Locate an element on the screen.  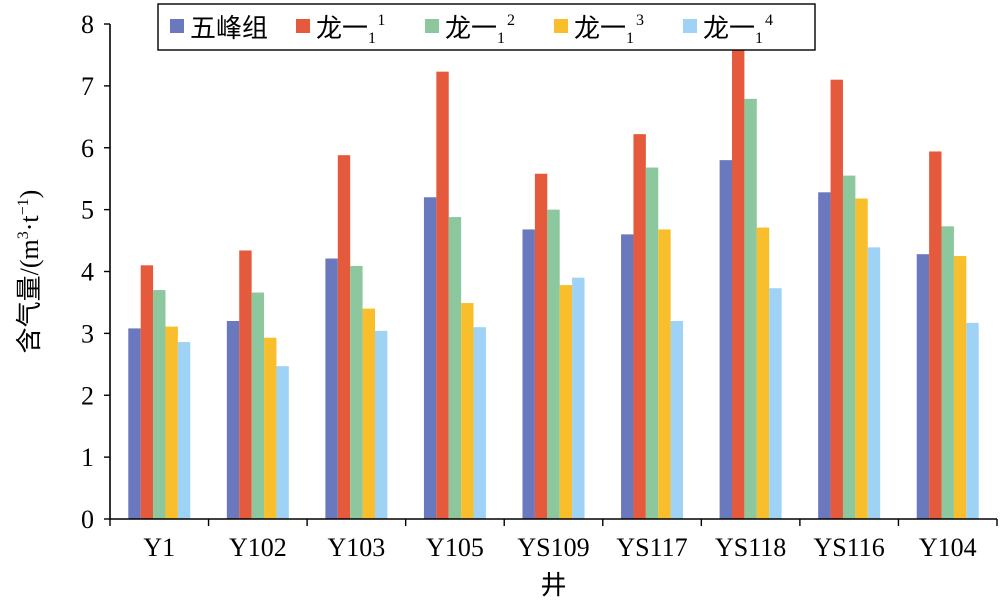
bar-YS109-s1 is located at coordinates (528, 374).